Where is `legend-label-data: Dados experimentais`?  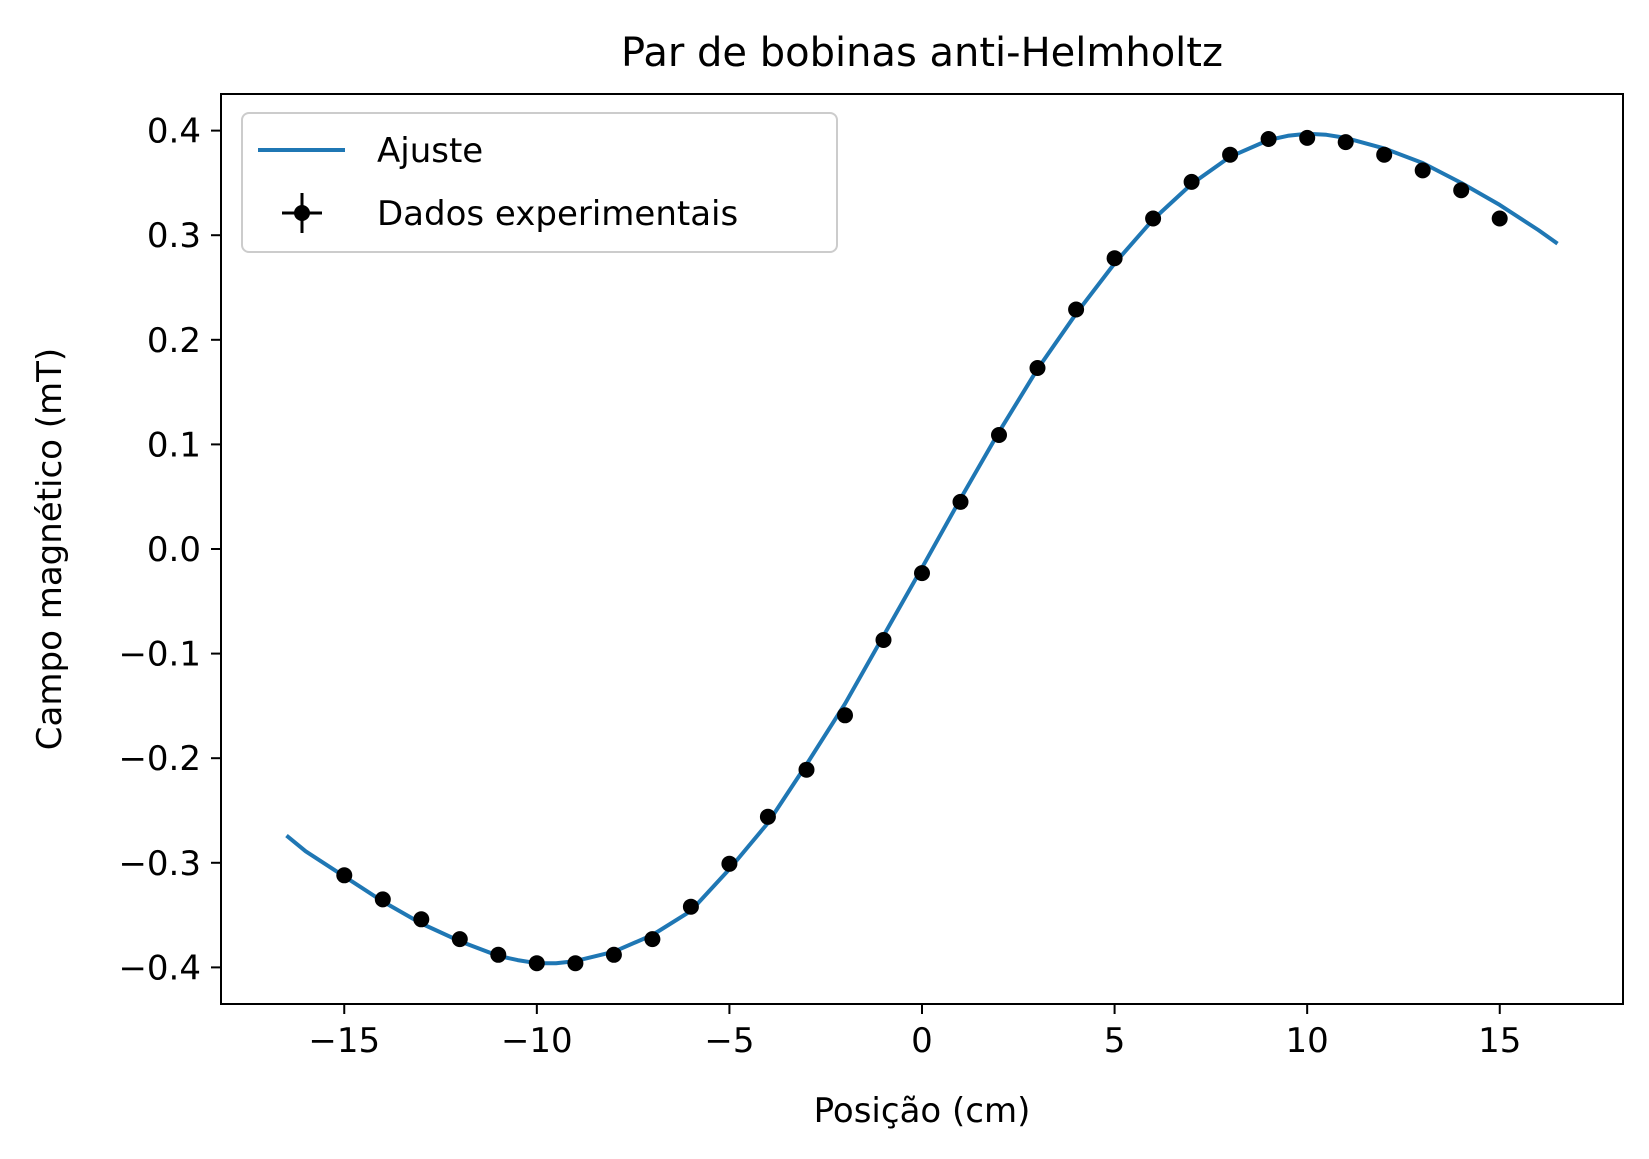 legend-label-data: Dados experimentais is located at coordinates (557, 214).